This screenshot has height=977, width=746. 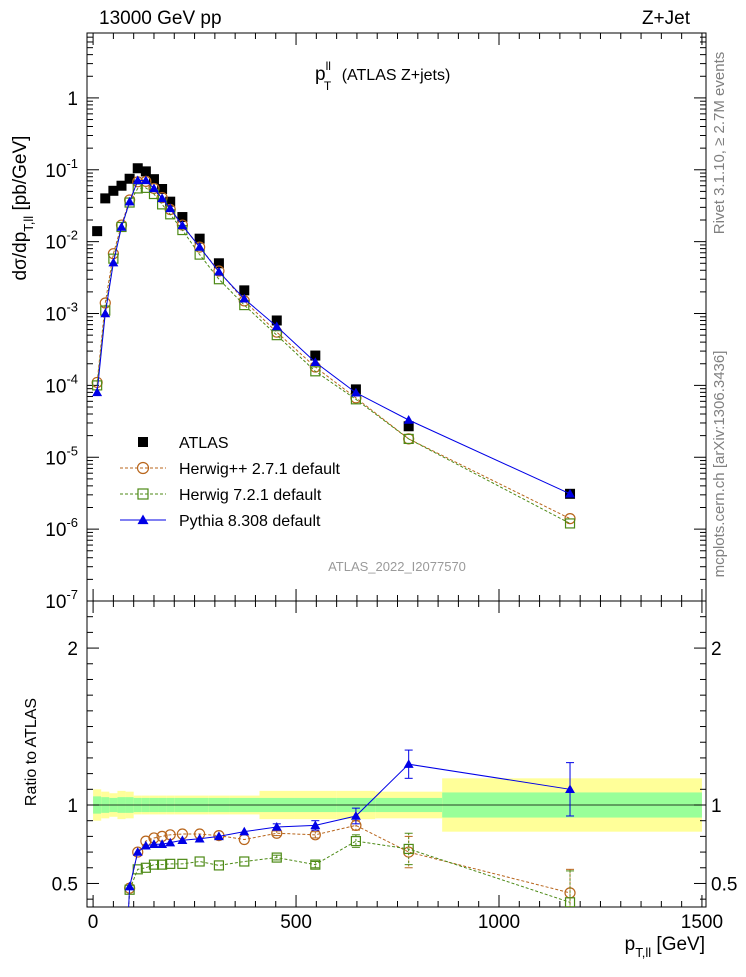 I want to click on x-tick-label: 1500, so click(x=702, y=922).